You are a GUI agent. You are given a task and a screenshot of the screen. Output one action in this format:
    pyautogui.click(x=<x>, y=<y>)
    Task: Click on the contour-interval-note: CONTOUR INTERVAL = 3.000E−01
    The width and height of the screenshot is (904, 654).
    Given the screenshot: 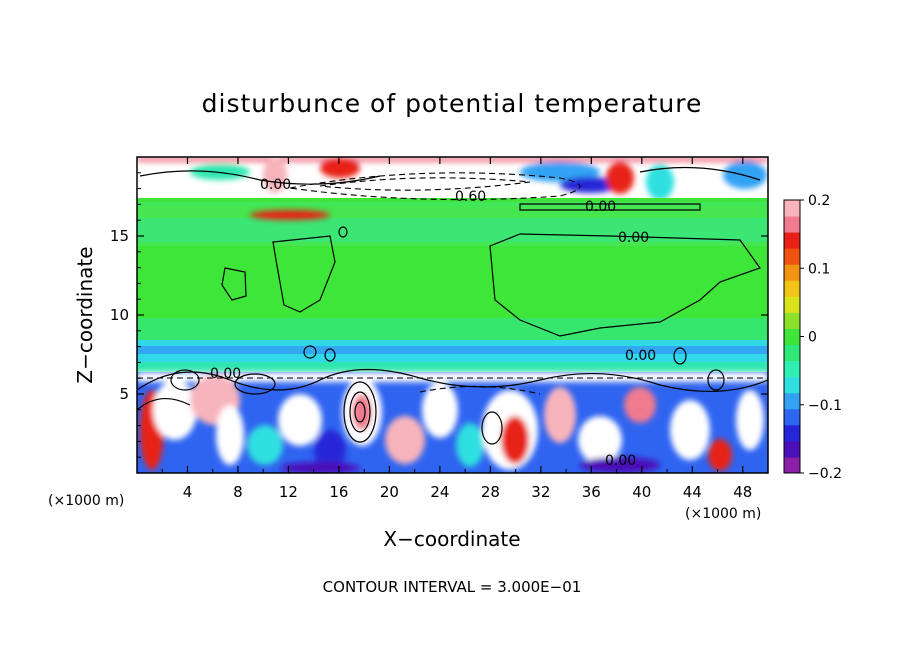 What is the action you would take?
    pyautogui.click(x=452, y=587)
    